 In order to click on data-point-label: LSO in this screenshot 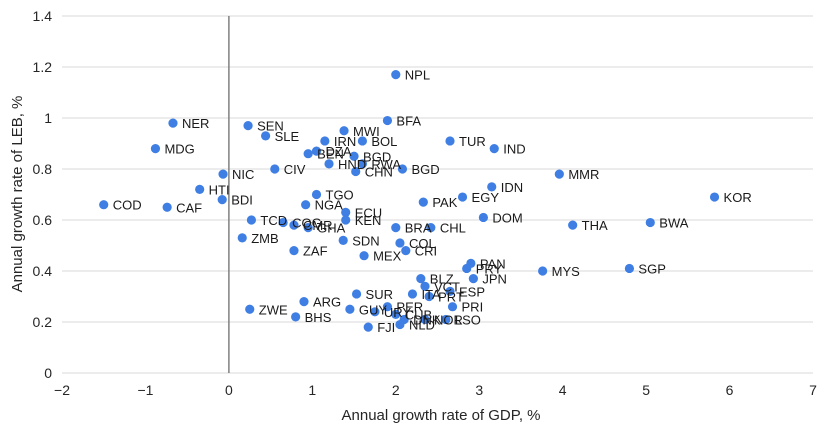, I will do `click(468, 319)`.